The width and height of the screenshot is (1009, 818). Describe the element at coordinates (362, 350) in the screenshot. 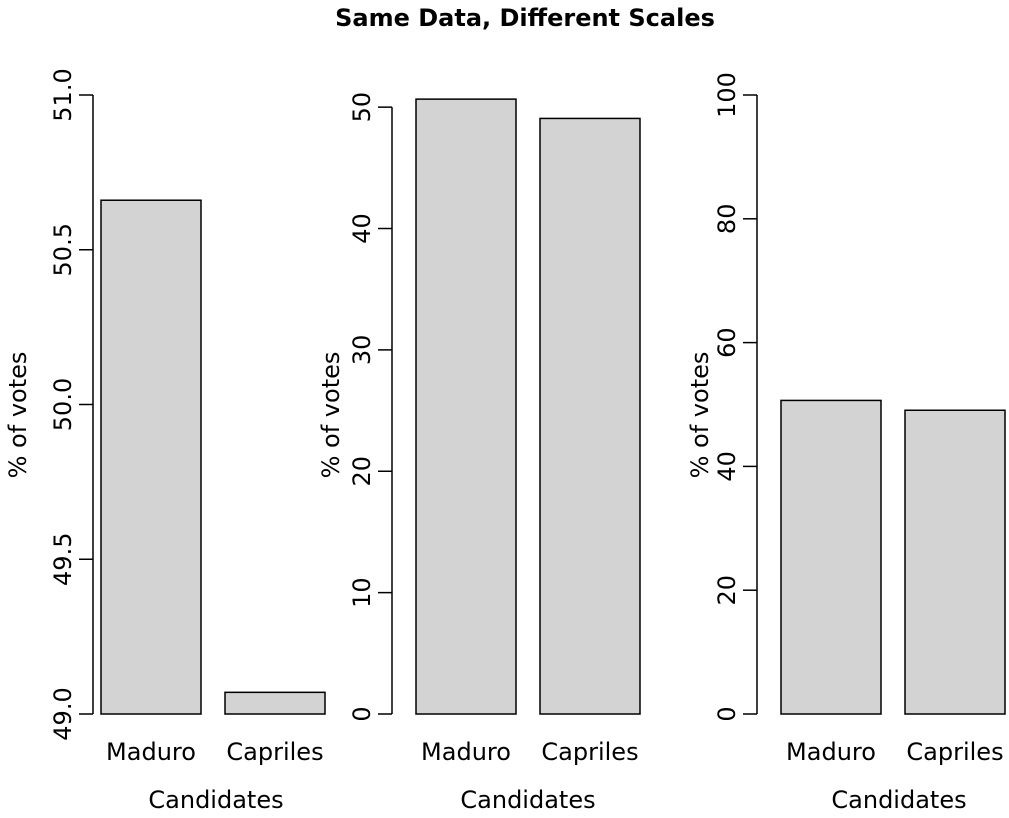

I see `y-tick-label: 30` at that location.